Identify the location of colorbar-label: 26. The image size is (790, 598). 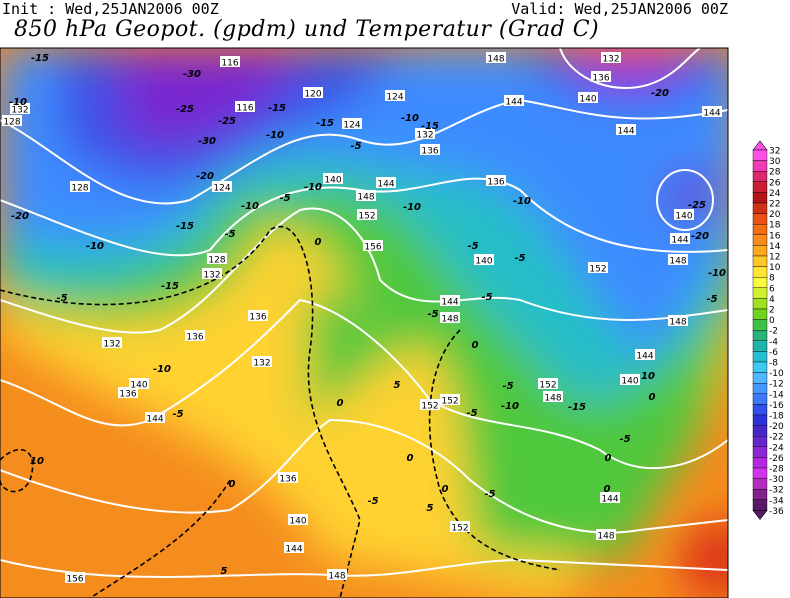
(775, 183).